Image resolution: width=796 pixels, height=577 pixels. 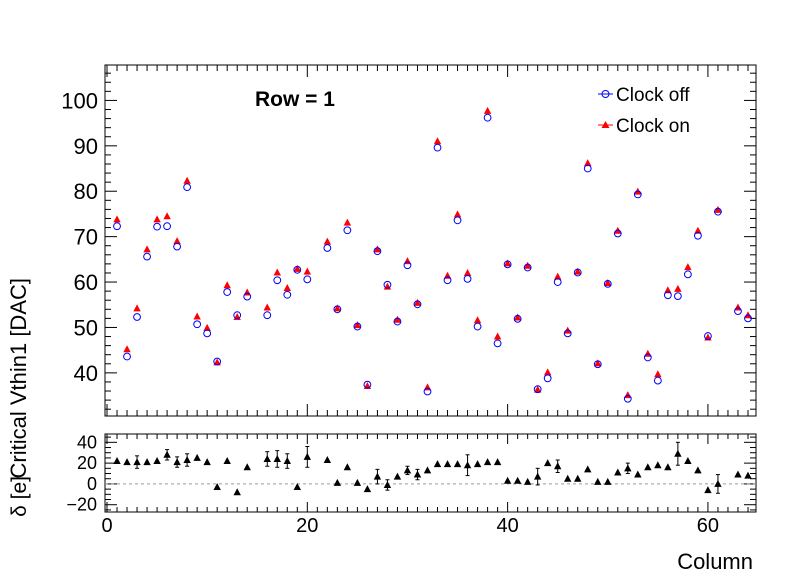 I want to click on main-plot-title: Row = 1, so click(x=295, y=99).